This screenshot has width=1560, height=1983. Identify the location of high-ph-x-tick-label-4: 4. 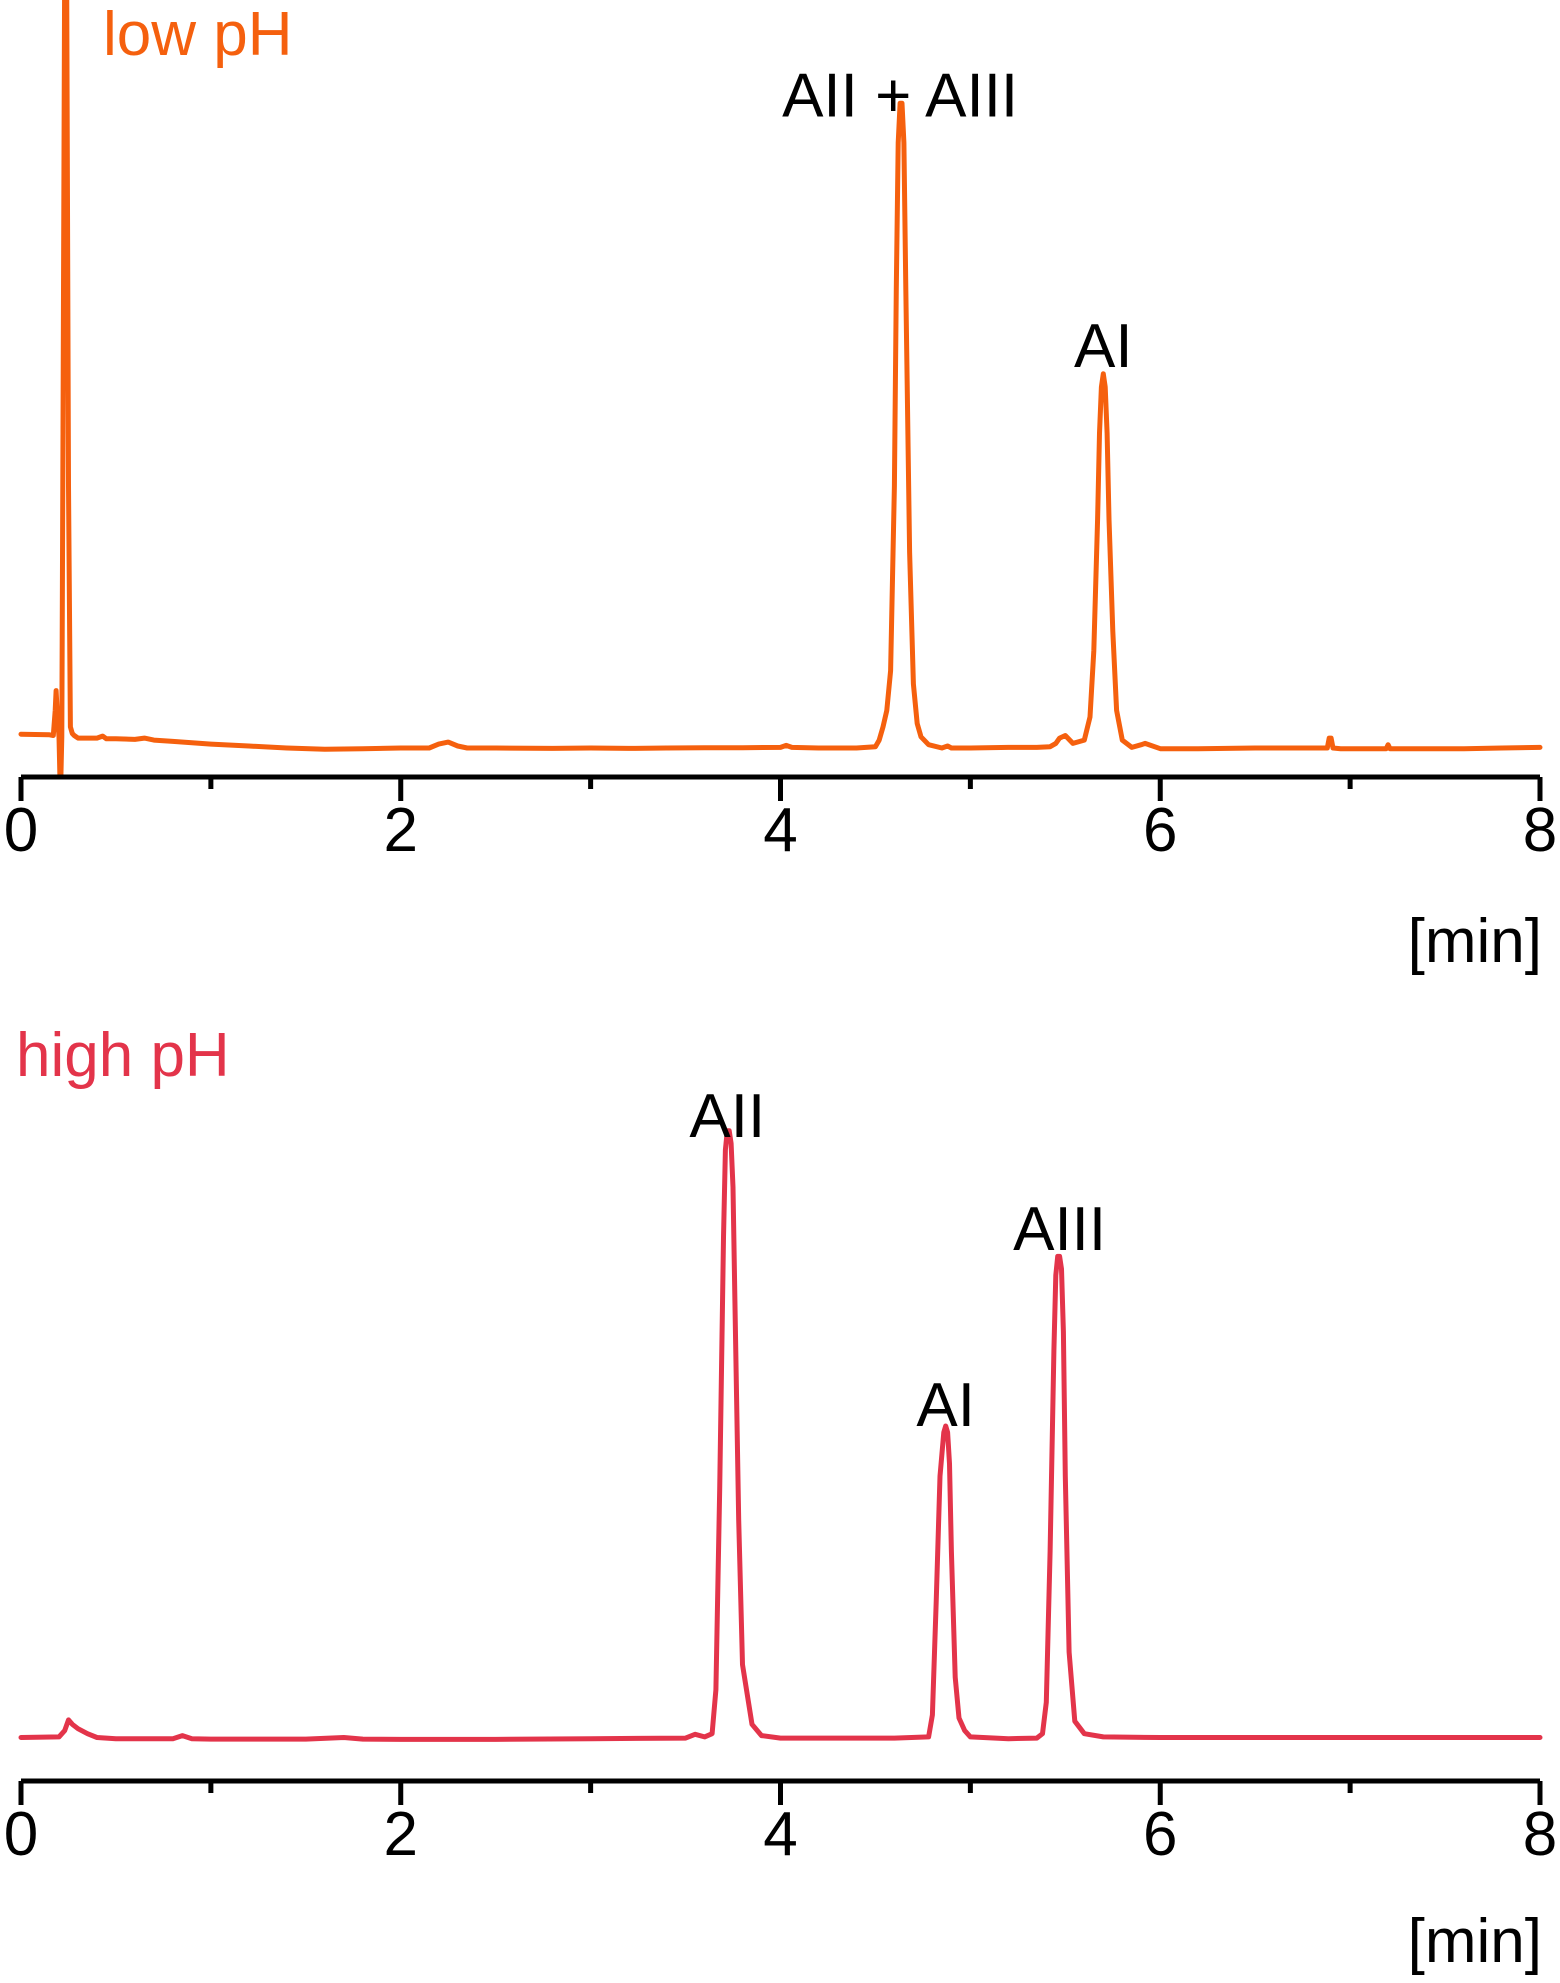
(780, 1834).